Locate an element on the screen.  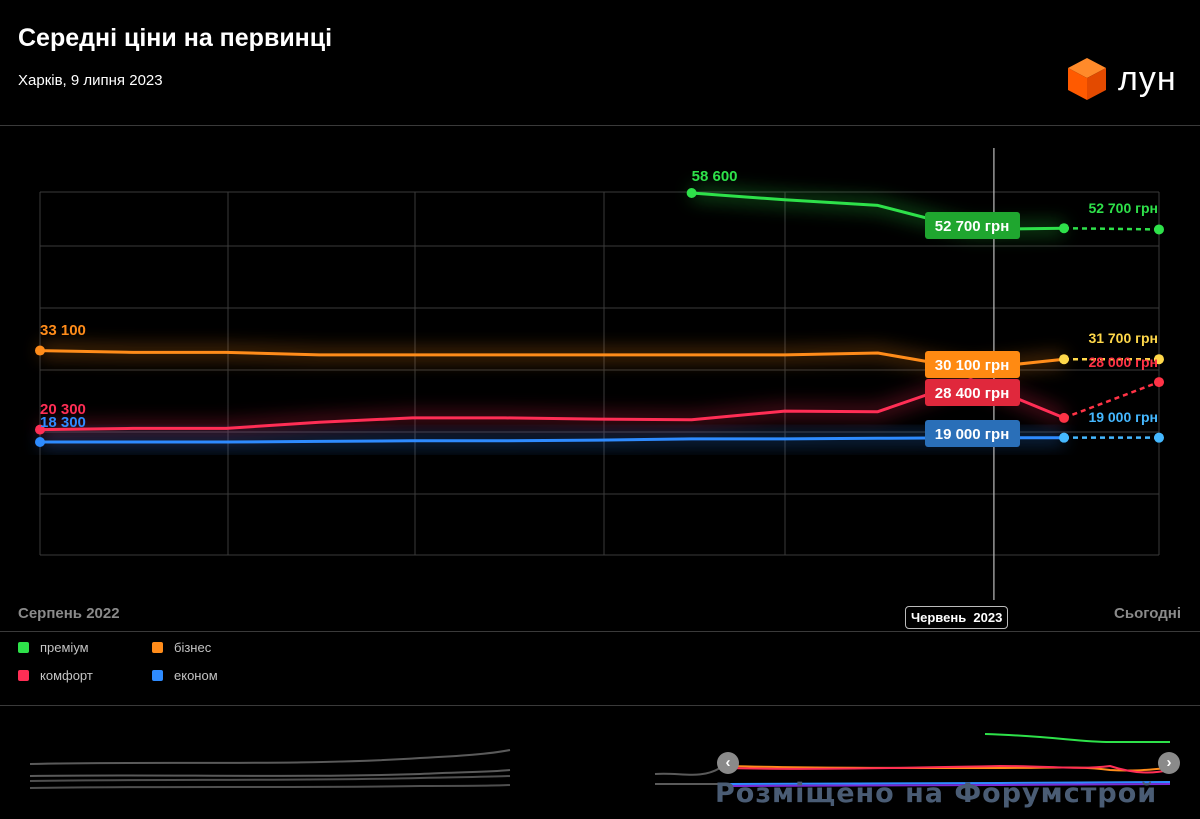
header-divider is located at coordinates (600, 125).